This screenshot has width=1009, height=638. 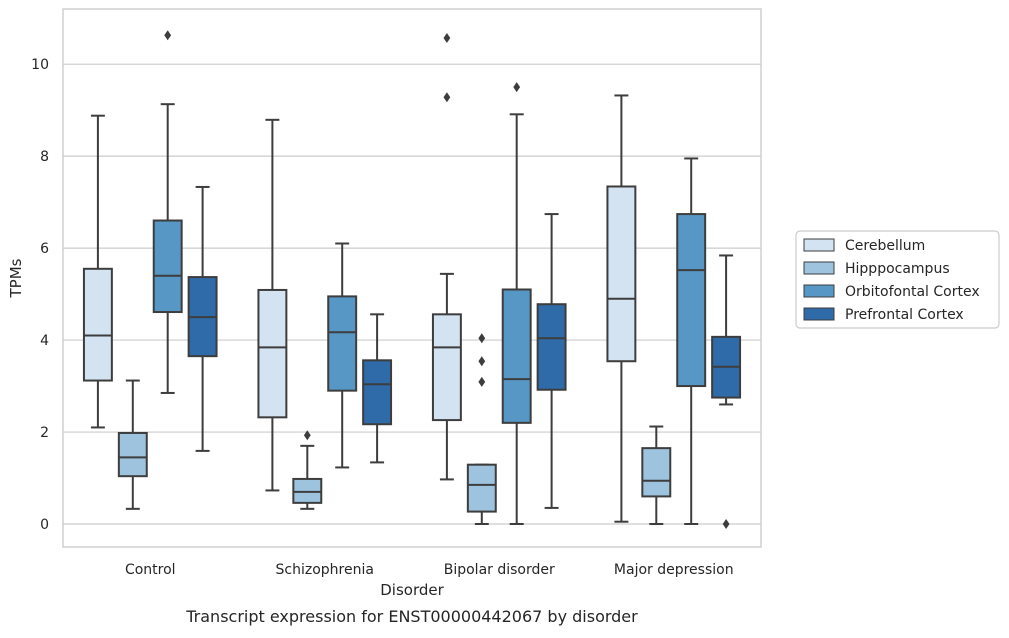 What do you see at coordinates (44, 249) in the screenshot?
I see `y-tick-label-3: 6` at bounding box center [44, 249].